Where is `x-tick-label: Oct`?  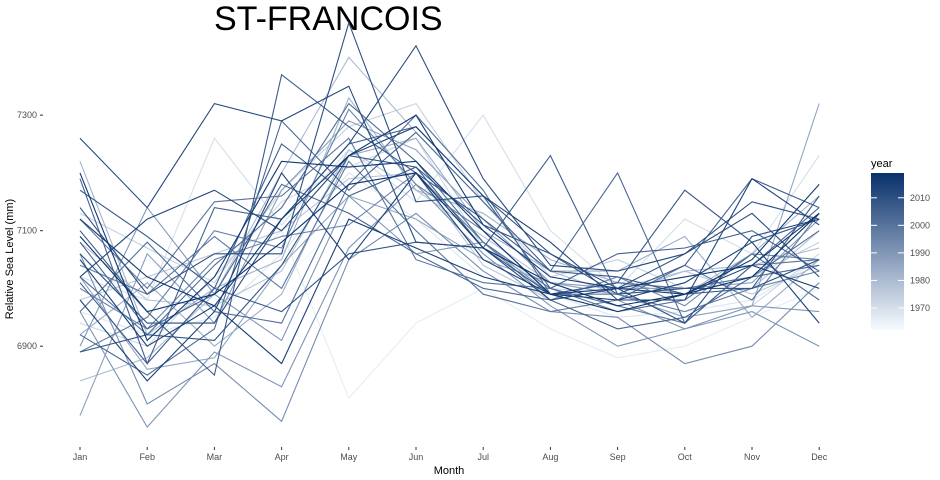 x-tick-label: Oct is located at coordinates (685, 457).